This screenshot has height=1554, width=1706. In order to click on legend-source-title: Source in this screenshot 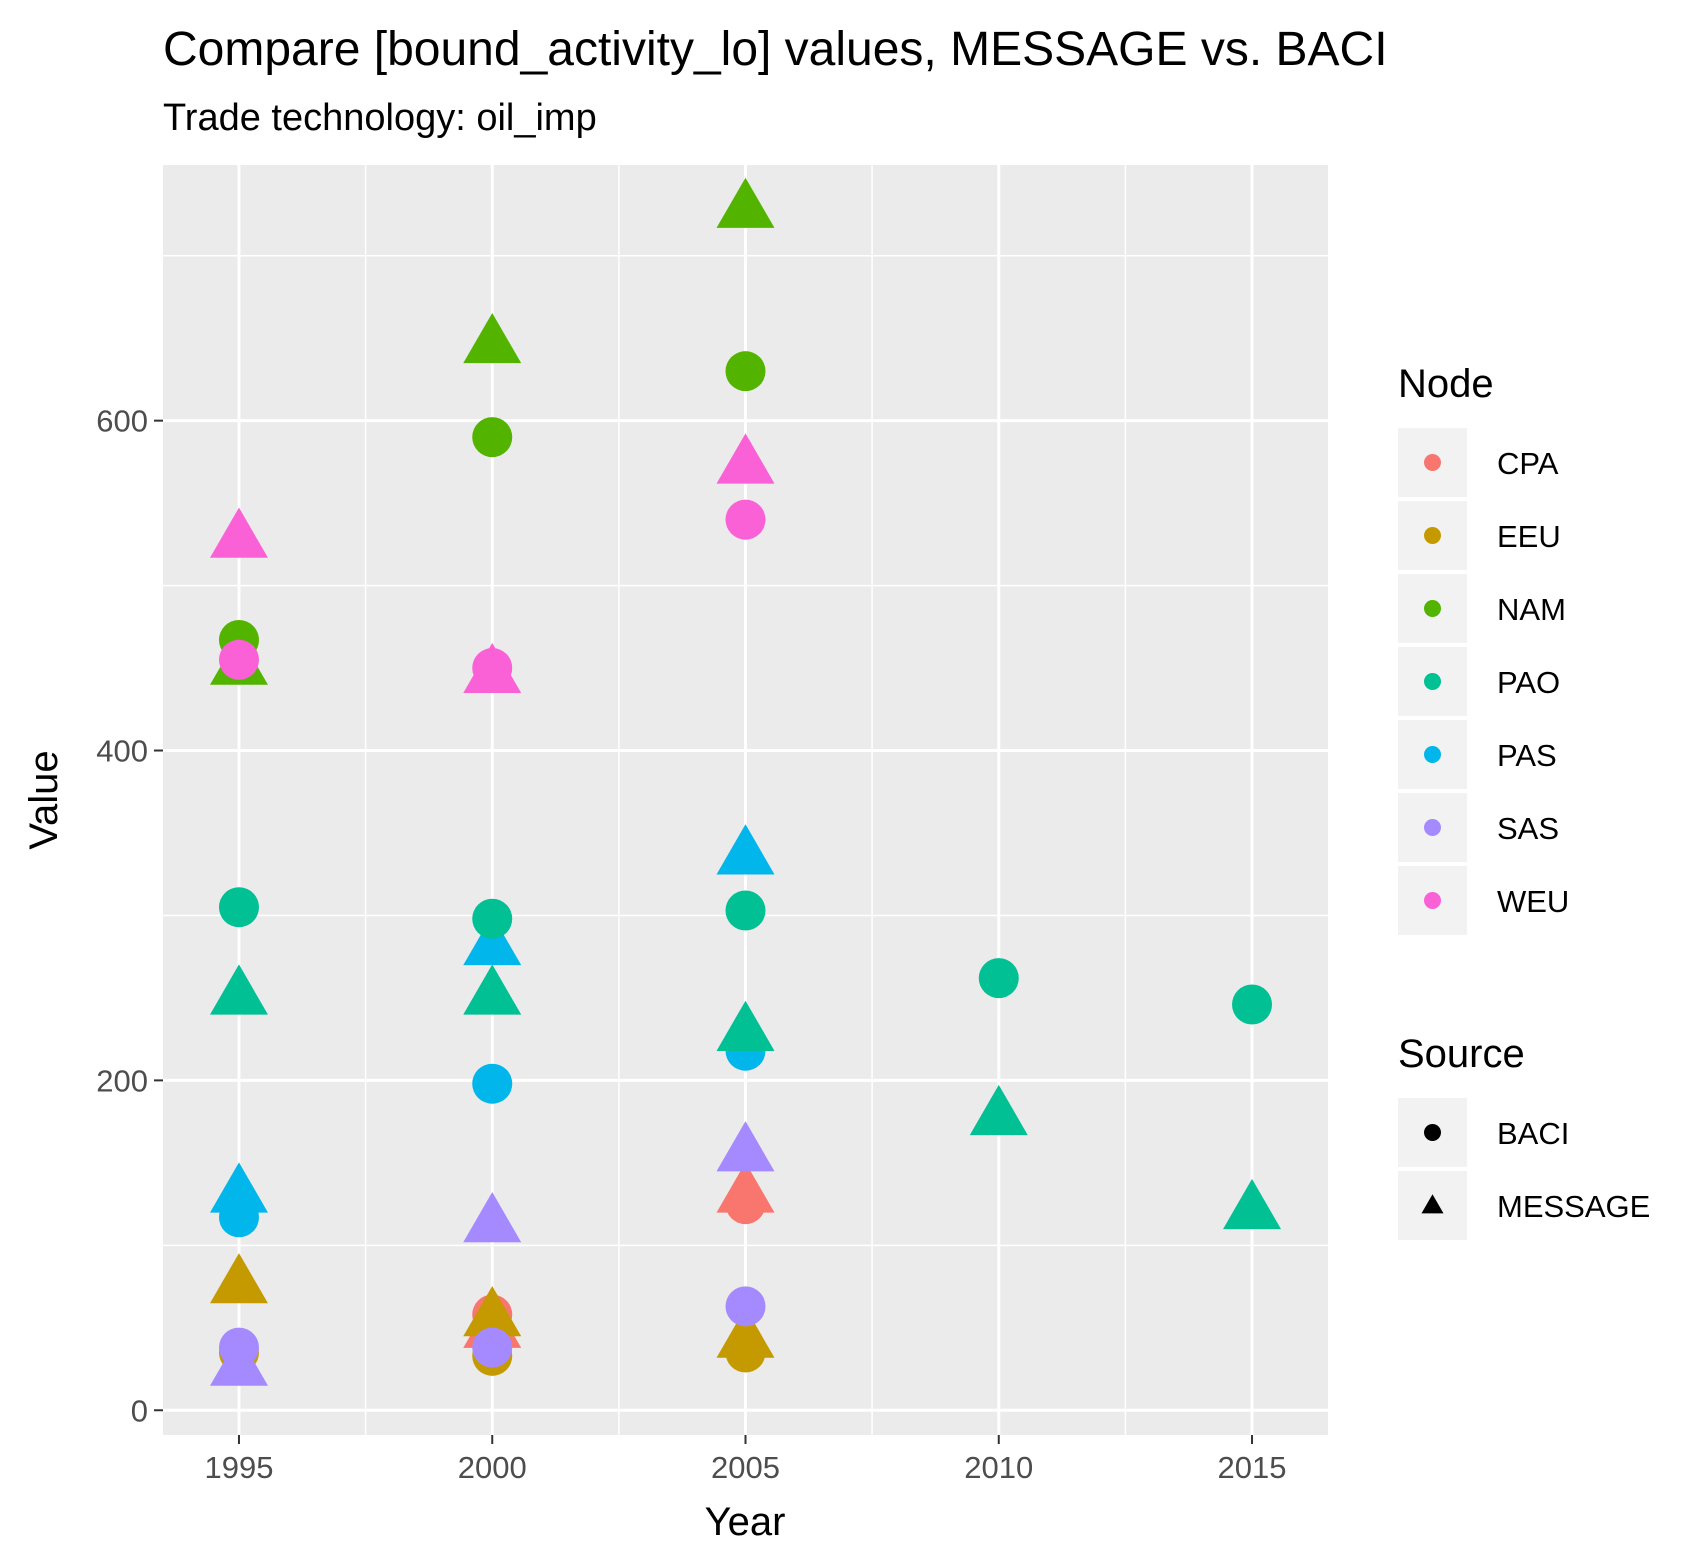, I will do `click(1461, 1054)`.